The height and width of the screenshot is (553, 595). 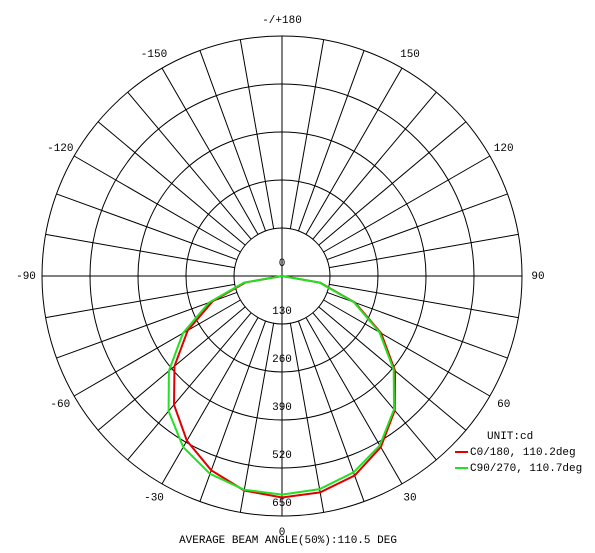 I want to click on unit-label: UNIT:cd, so click(x=510, y=437).